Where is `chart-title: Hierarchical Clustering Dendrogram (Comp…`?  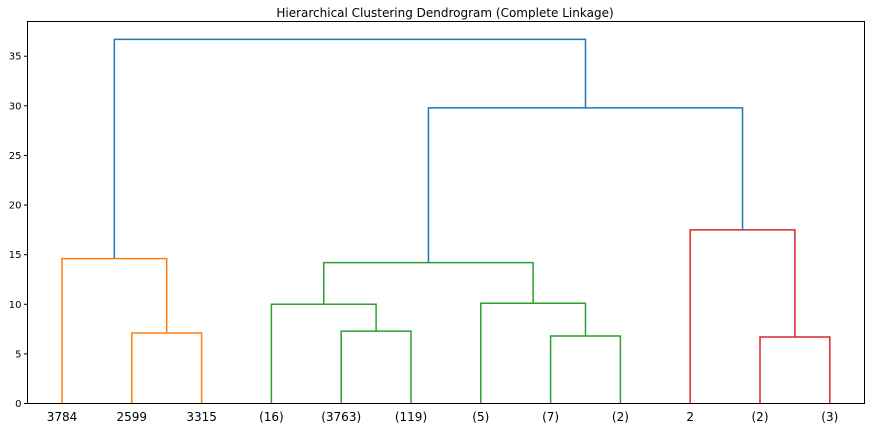
chart-title: Hierarchical Clustering Dendrogram (Comp… is located at coordinates (444, 13).